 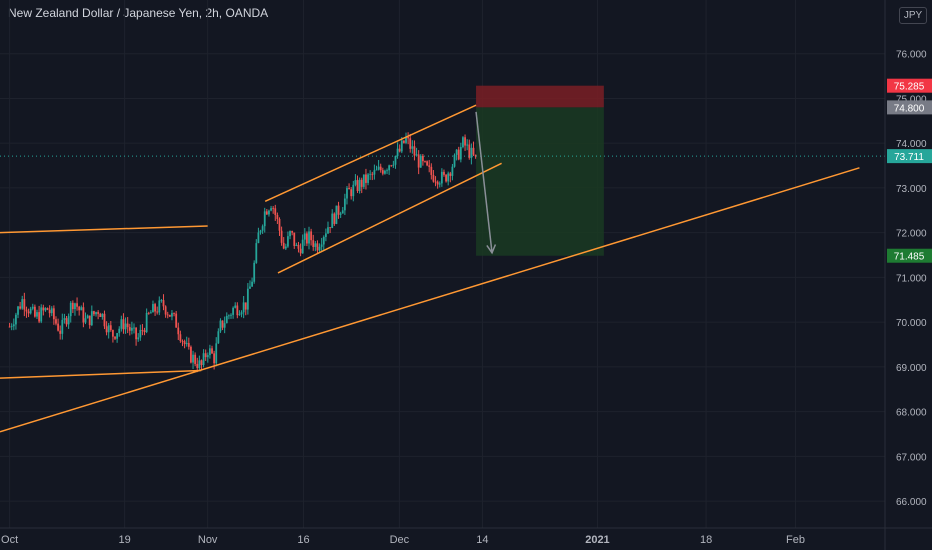 I want to click on stop-price-tag-label: 75.285, so click(x=909, y=87).